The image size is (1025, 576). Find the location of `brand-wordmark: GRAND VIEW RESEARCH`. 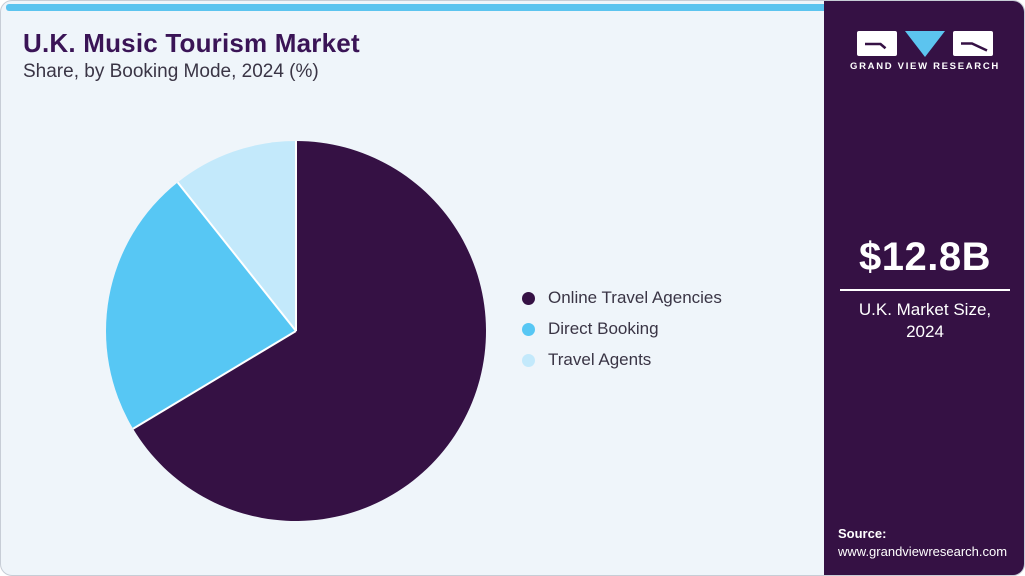

brand-wordmark: GRAND VIEW RESEARCH is located at coordinates (924, 66).